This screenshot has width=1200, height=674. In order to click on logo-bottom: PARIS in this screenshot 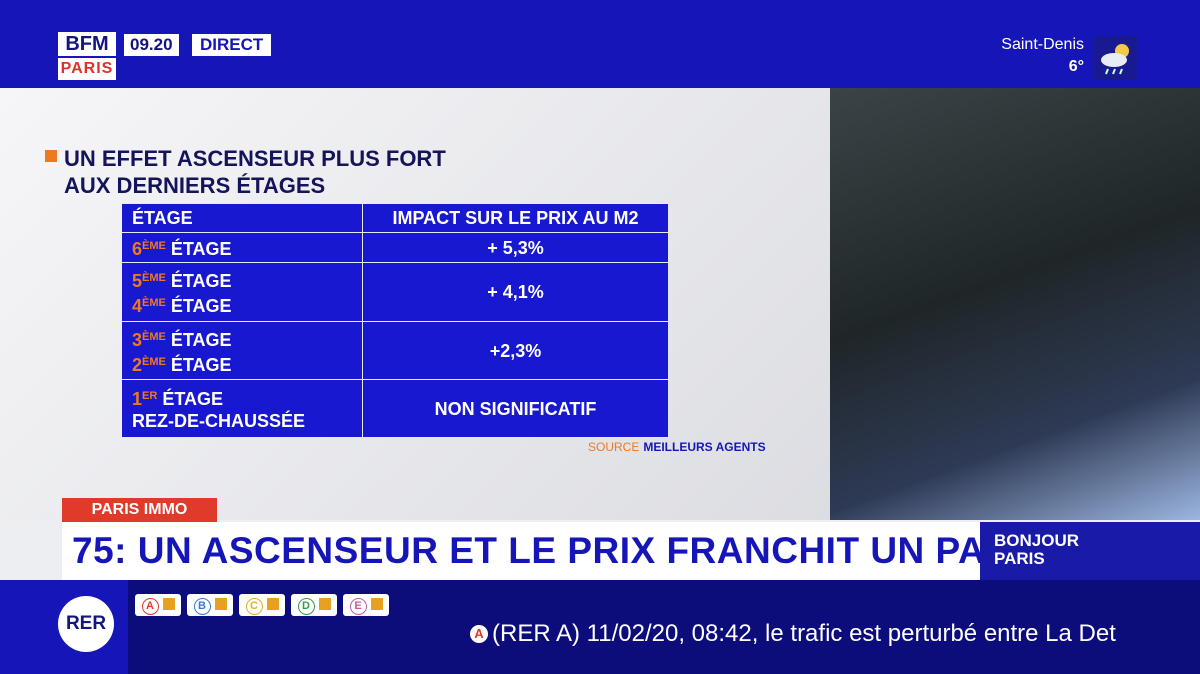, I will do `click(87, 69)`.